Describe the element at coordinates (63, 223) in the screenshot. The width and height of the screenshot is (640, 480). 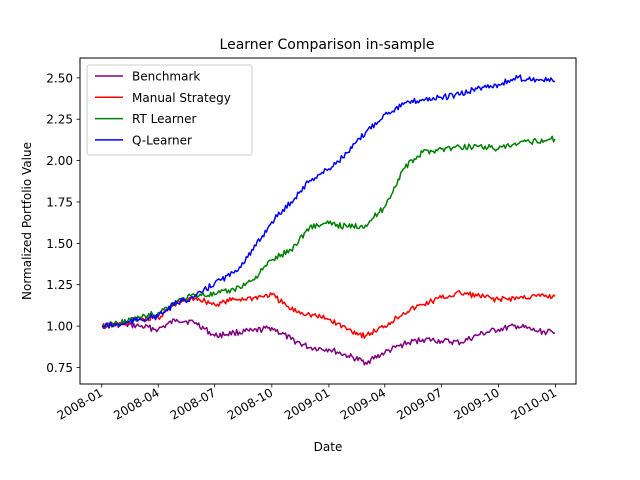
I see `y-axis: 0.75 1.00 1.25 1.50 1.75 2.00 2.25 2.50` at that location.